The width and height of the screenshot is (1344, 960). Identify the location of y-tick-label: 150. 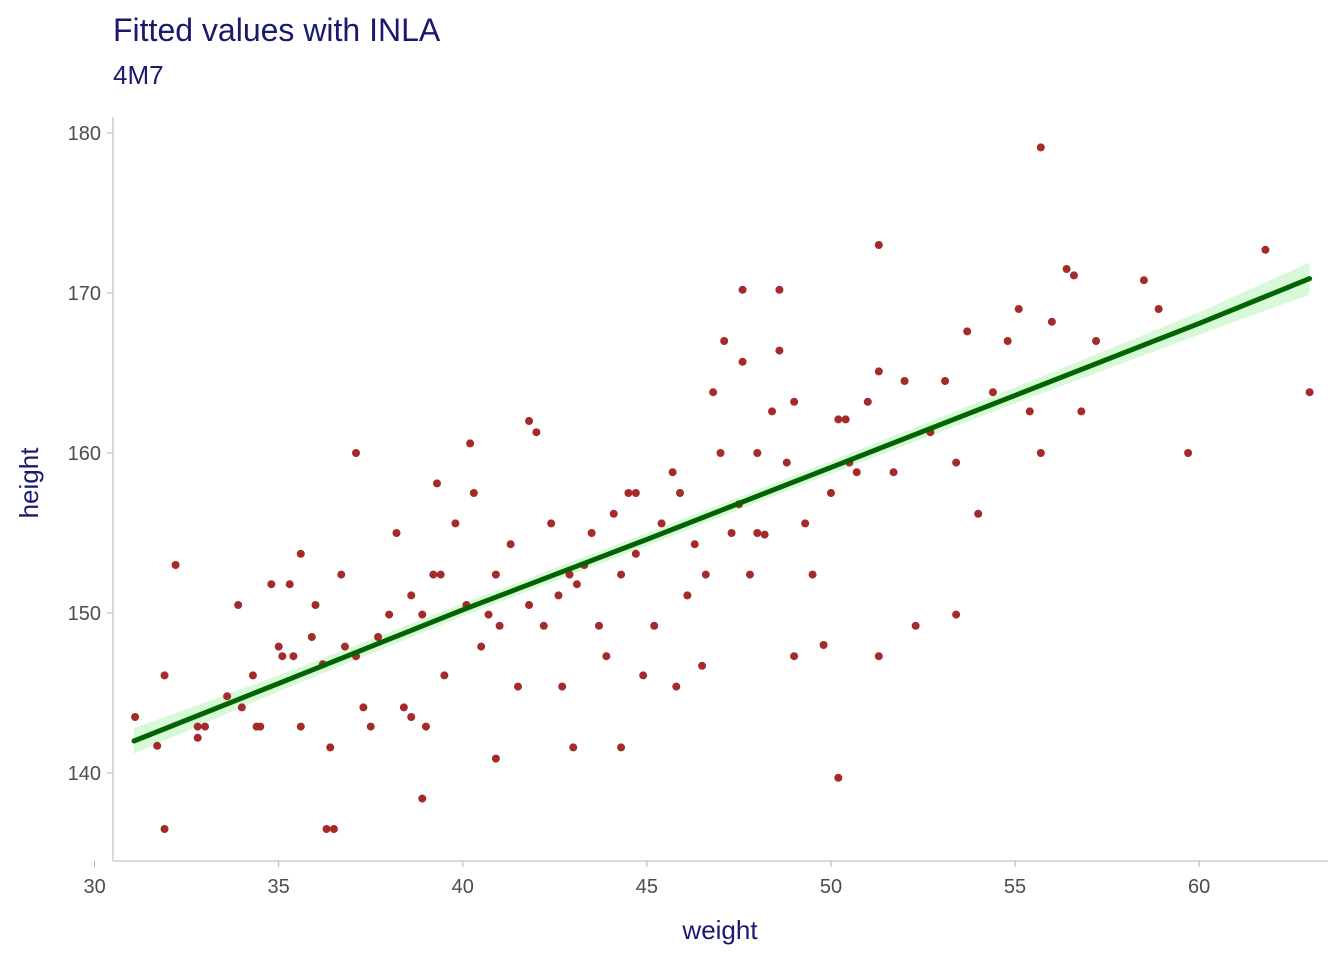
(84, 614).